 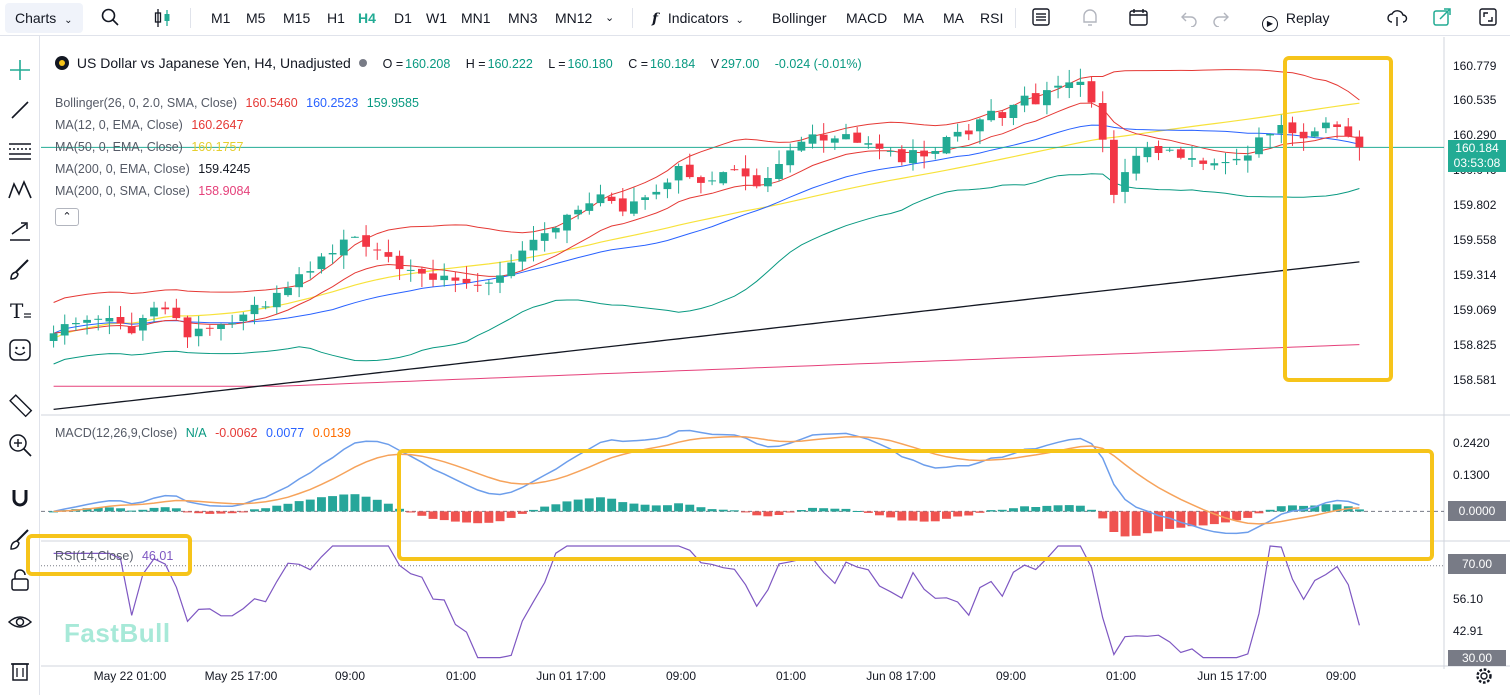 What do you see at coordinates (610, 18) in the screenshot?
I see `timeframe-more-chevron-icon: ⌄` at bounding box center [610, 18].